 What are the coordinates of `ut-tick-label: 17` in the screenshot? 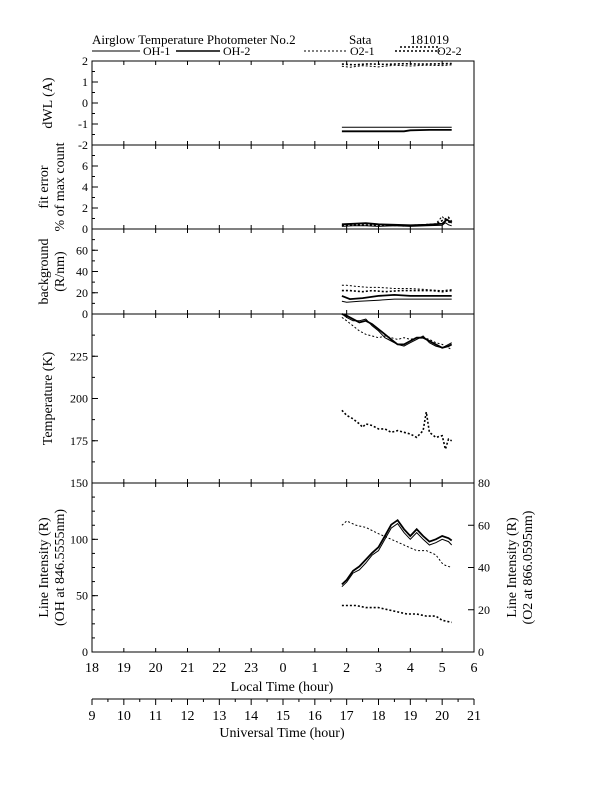 It's located at (347, 716).